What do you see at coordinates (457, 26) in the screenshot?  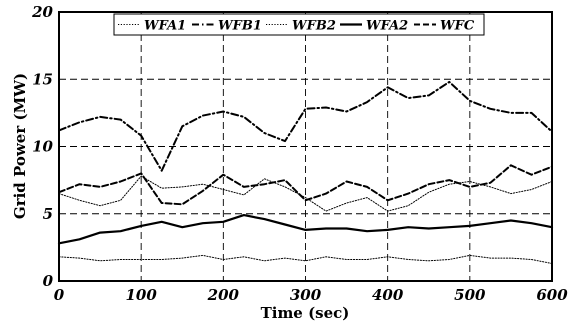 I see `legend-label: WFC` at bounding box center [457, 26].